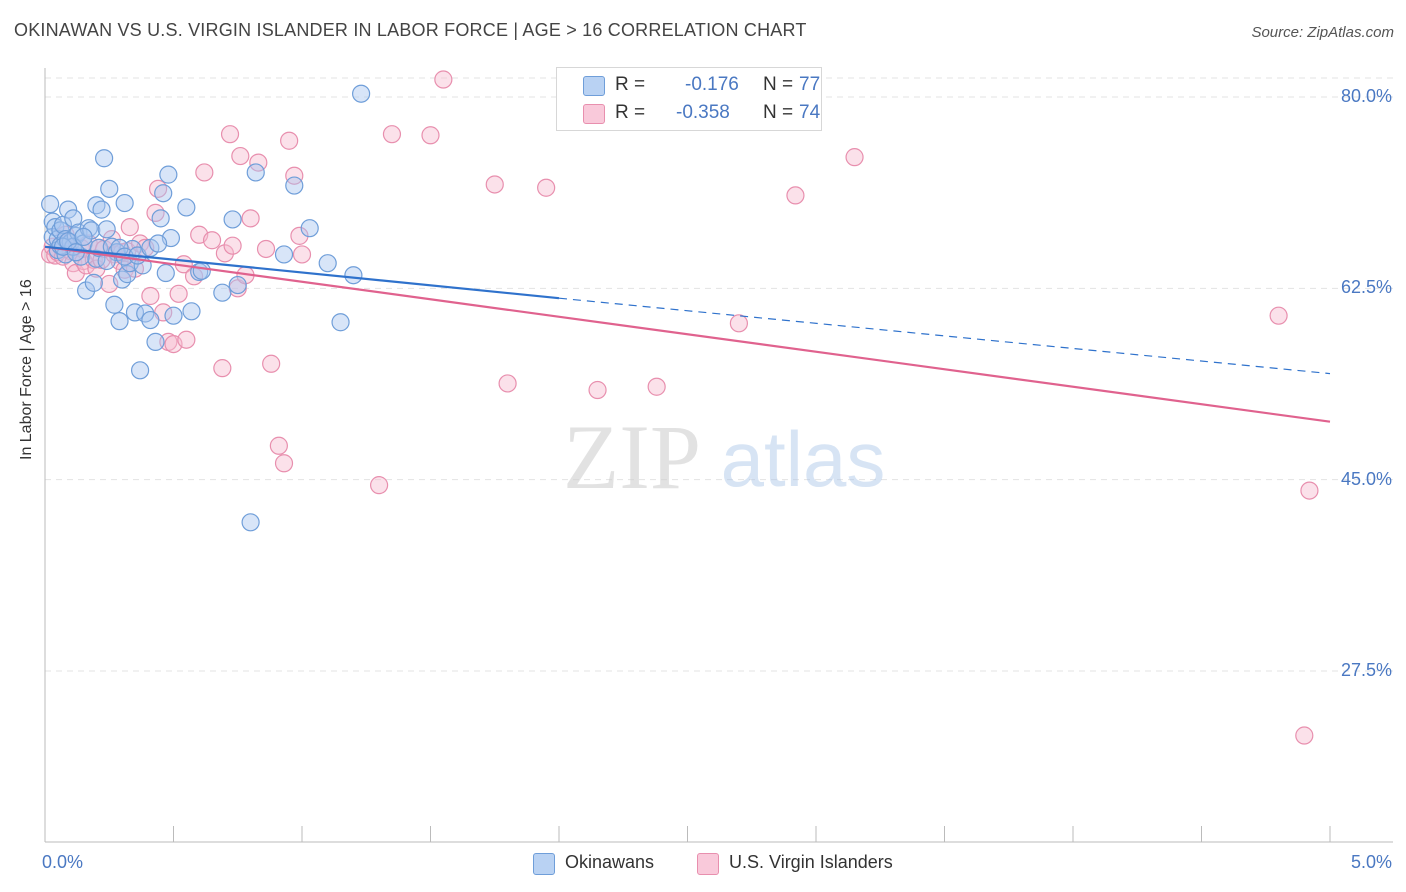 Image resolution: width=1406 pixels, height=892 pixels. What do you see at coordinates (712, 84) in the screenshot?
I see `legend-r-value: -0.176` at bounding box center [712, 84].